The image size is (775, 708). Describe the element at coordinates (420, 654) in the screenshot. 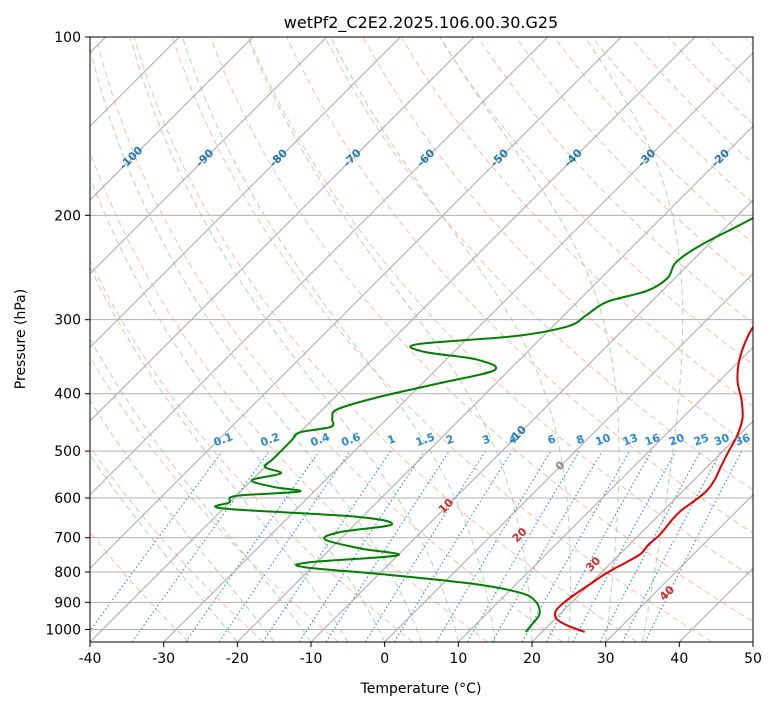

I see `x-axis: -40 -30 -20 -10 0 10 20 30 40 50` at that location.